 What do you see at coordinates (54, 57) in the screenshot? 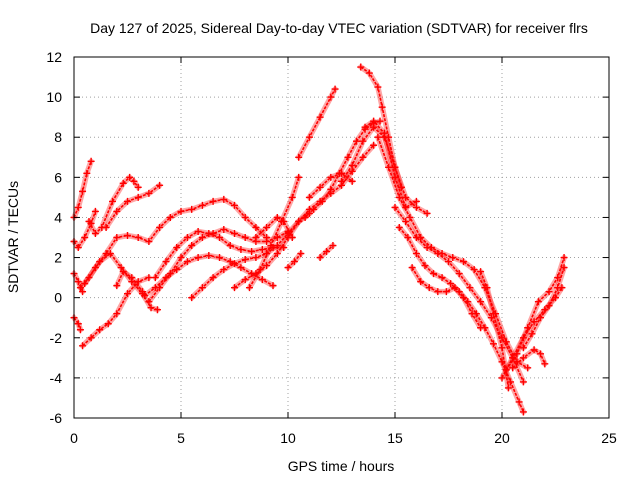
I see `y-tick-label: 12` at bounding box center [54, 57].